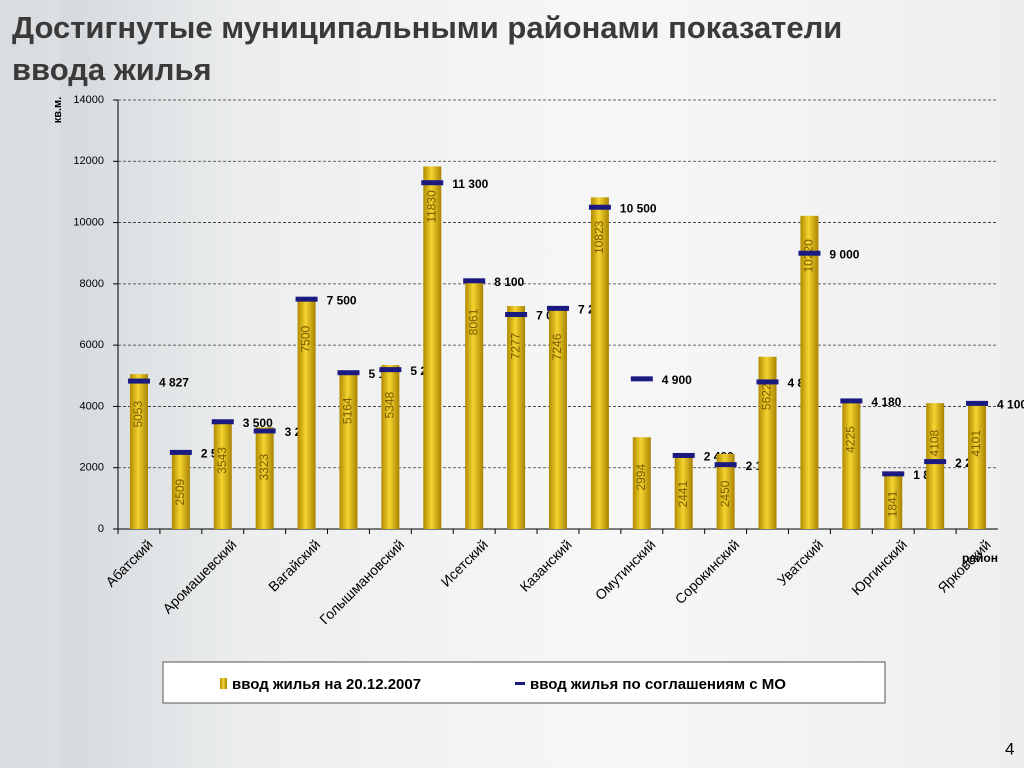 The width and height of the screenshot is (1024, 768). I want to click on y-tick-label: 10000, so click(88, 222).